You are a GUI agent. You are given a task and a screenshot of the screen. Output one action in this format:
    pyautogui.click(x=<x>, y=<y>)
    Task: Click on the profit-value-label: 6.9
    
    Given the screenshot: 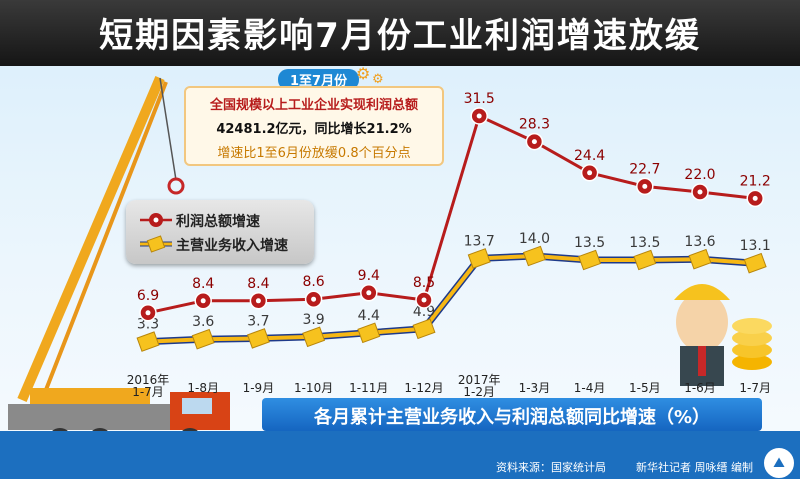 What is the action you would take?
    pyautogui.click(x=148, y=296)
    